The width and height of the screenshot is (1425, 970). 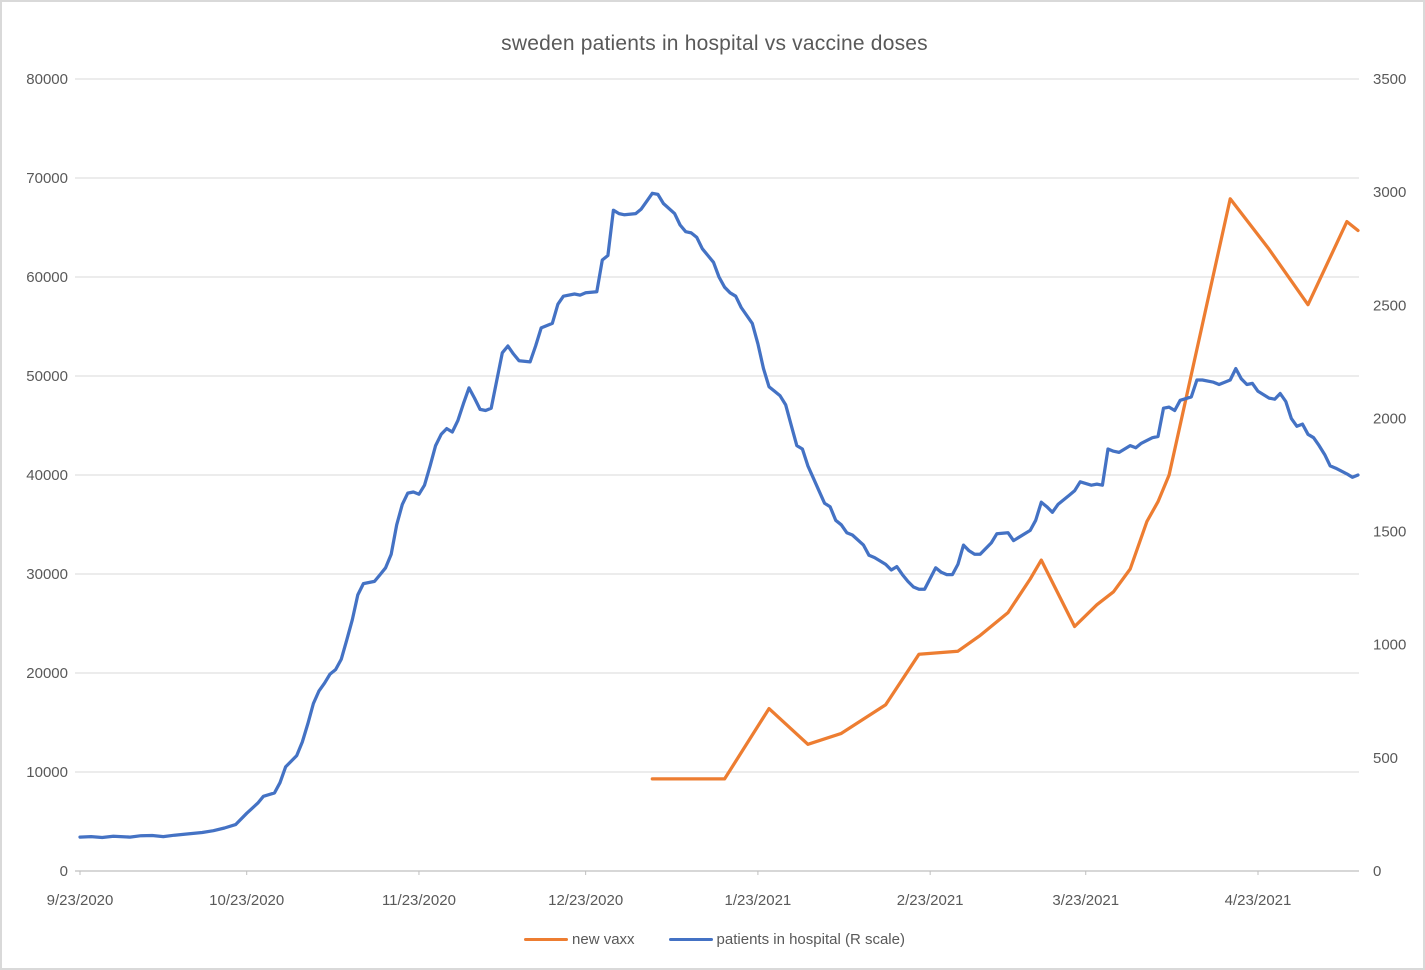 I want to click on legend-item-new-vaxx: new vaxx, so click(x=579, y=939).